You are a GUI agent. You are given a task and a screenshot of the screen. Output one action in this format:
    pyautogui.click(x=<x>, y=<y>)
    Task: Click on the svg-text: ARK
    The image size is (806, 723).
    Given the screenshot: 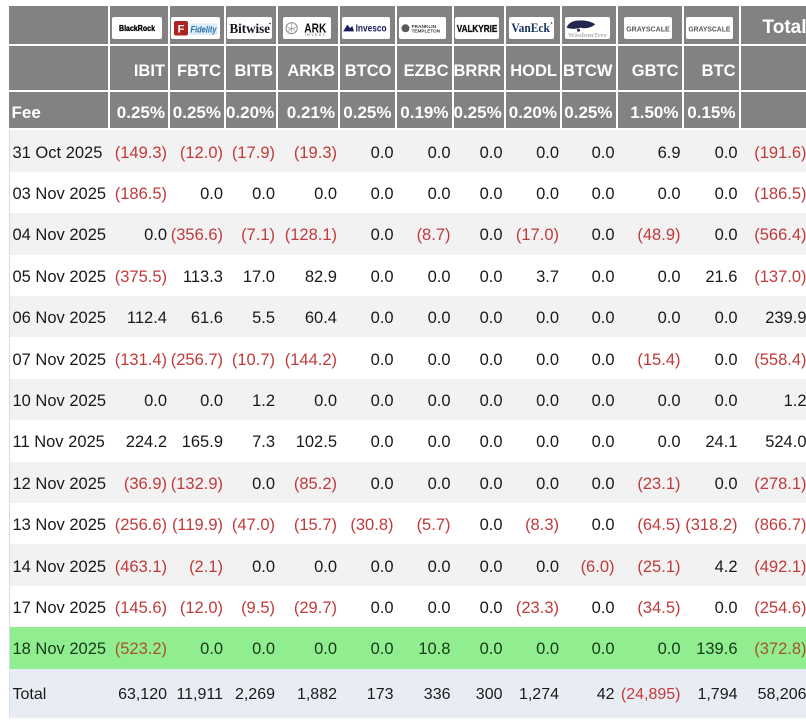 What is the action you would take?
    pyautogui.click(x=315, y=28)
    